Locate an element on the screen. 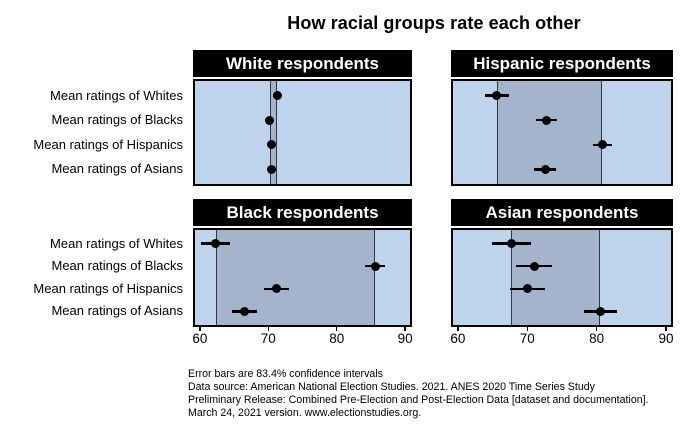  panel-plot-white-respondents is located at coordinates (302, 132).